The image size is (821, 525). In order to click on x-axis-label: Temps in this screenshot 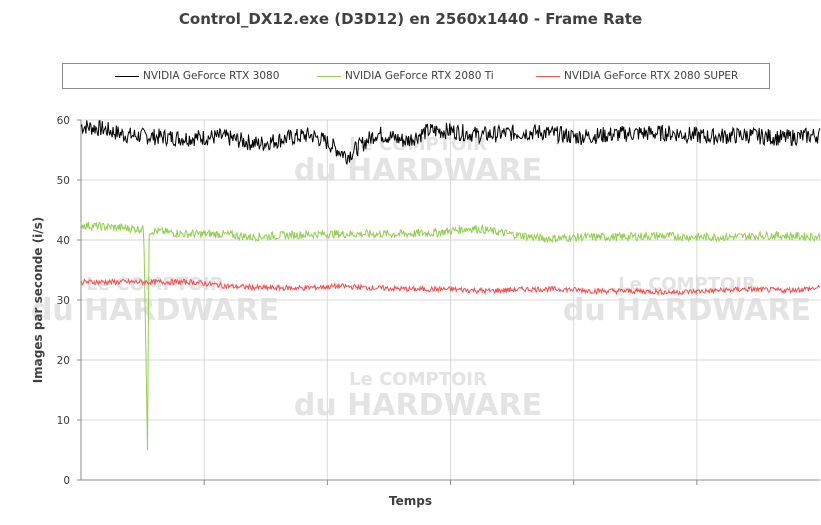, I will do `click(410, 501)`.